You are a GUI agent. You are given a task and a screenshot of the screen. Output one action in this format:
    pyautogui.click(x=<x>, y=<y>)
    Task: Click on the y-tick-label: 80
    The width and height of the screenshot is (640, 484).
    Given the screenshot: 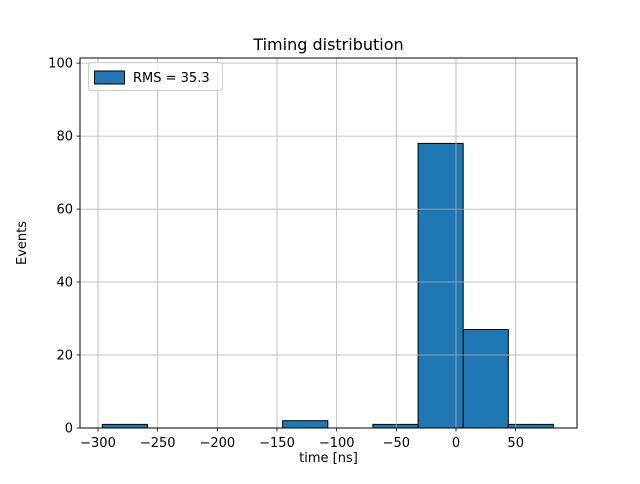 What is the action you would take?
    pyautogui.click(x=64, y=137)
    